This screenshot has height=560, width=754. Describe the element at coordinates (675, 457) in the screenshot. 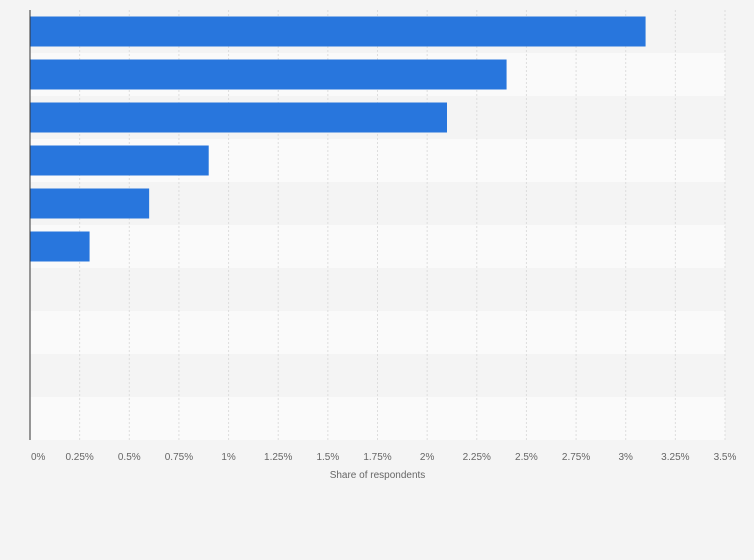

I see `x-tick-label: 3.25%` at that location.